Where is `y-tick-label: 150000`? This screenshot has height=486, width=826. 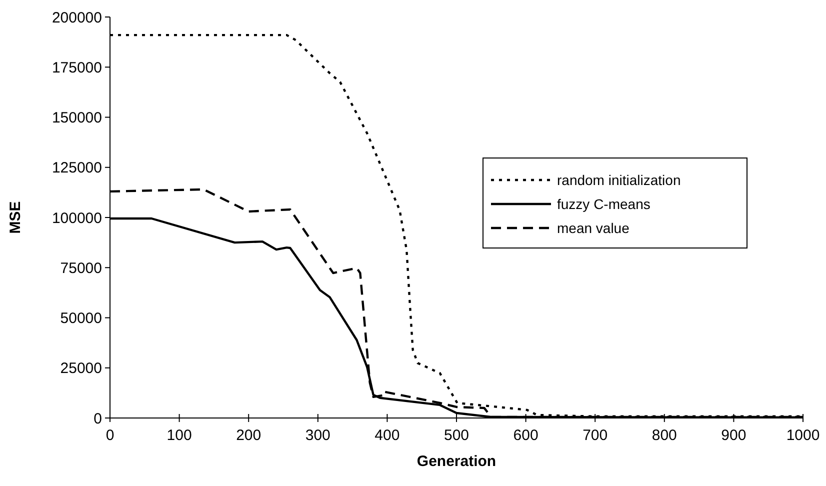 y-tick-label: 150000 is located at coordinates (77, 118).